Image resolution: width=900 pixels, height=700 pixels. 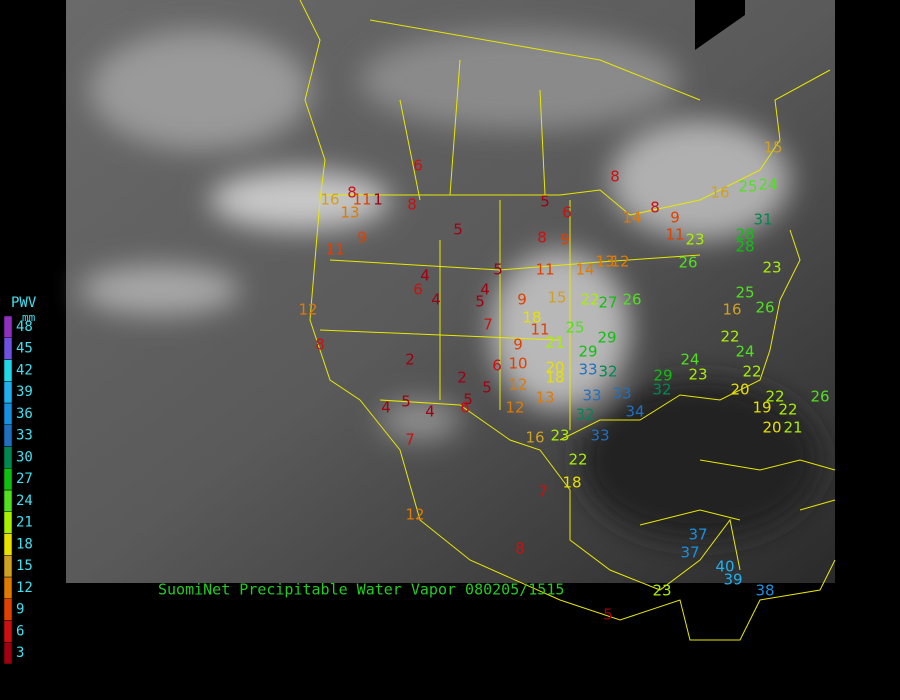 What do you see at coordinates (744, 235) in the screenshot?
I see `station-value: 28` at bounding box center [744, 235].